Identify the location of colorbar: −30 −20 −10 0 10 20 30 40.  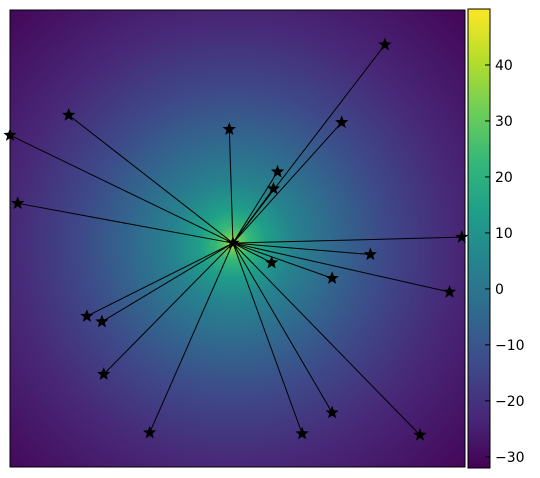
(496, 238).